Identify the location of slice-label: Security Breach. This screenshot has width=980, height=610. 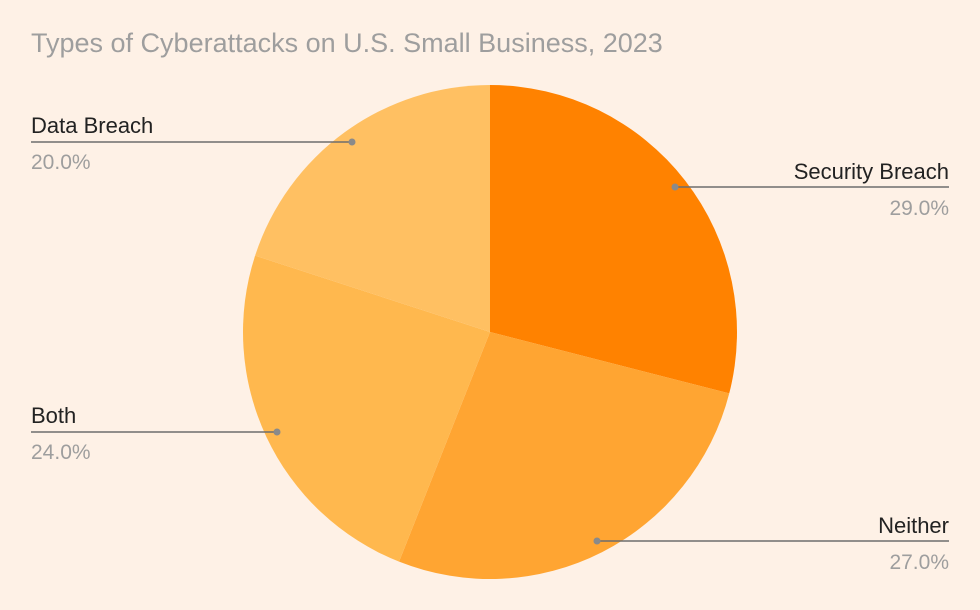
(871, 171).